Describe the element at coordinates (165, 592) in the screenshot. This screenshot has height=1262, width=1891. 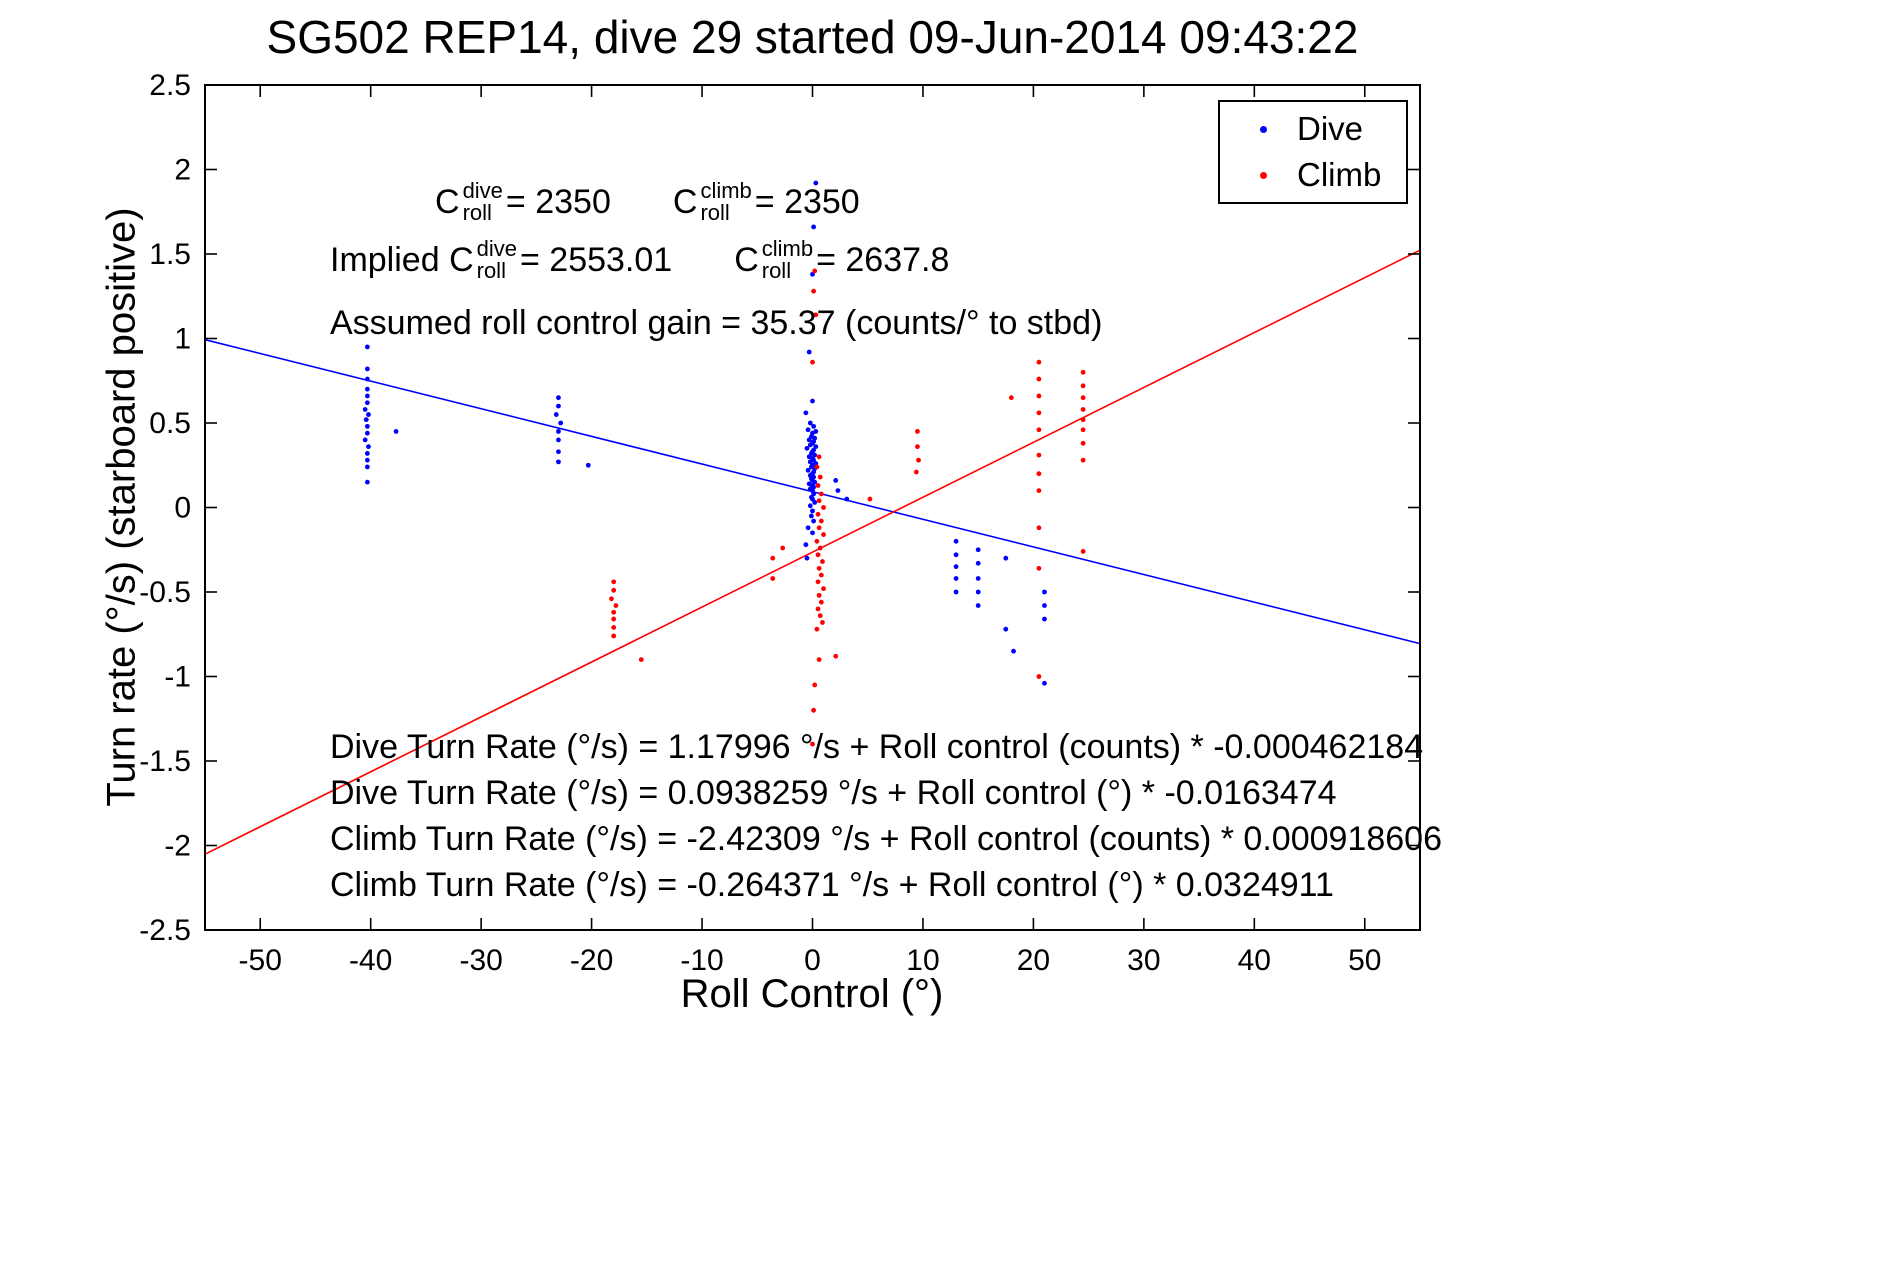
I see `y-tick-label: -0.5` at that location.